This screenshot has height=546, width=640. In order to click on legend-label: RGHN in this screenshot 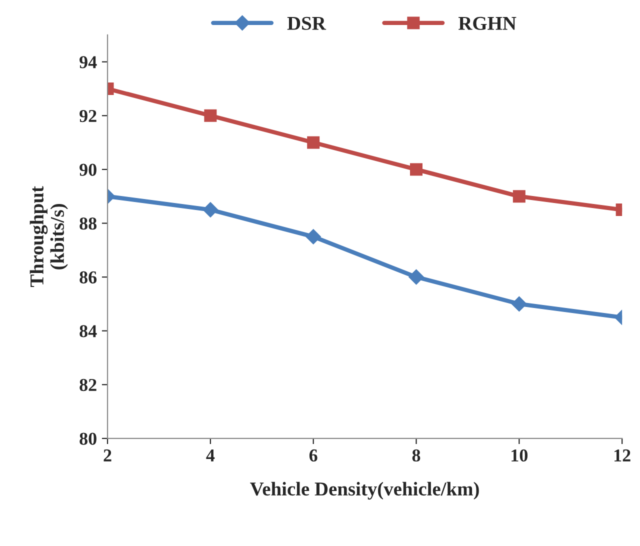, I will do `click(487, 23)`.